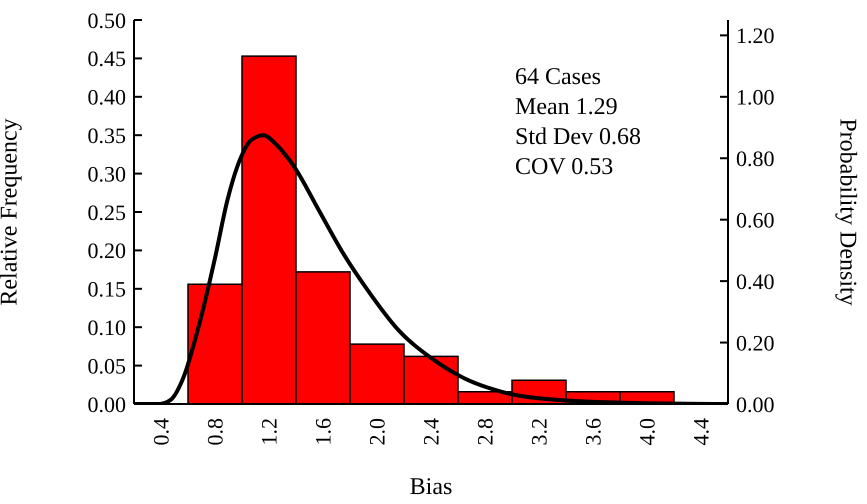 This screenshot has height=504, width=867. What do you see at coordinates (755, 219) in the screenshot?
I see `y2-tick-label: 0.60` at bounding box center [755, 219].